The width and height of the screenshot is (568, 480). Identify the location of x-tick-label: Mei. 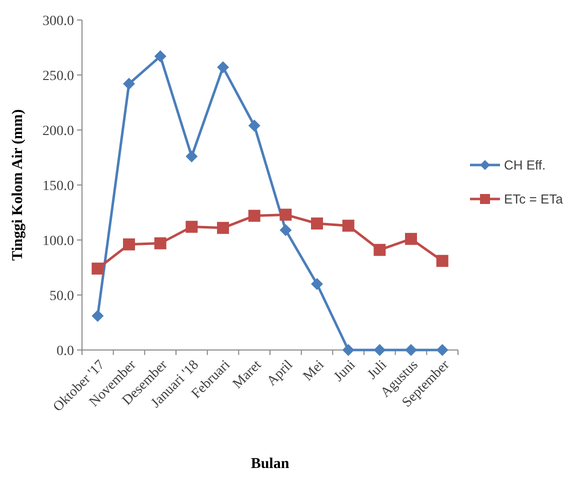
(314, 371).